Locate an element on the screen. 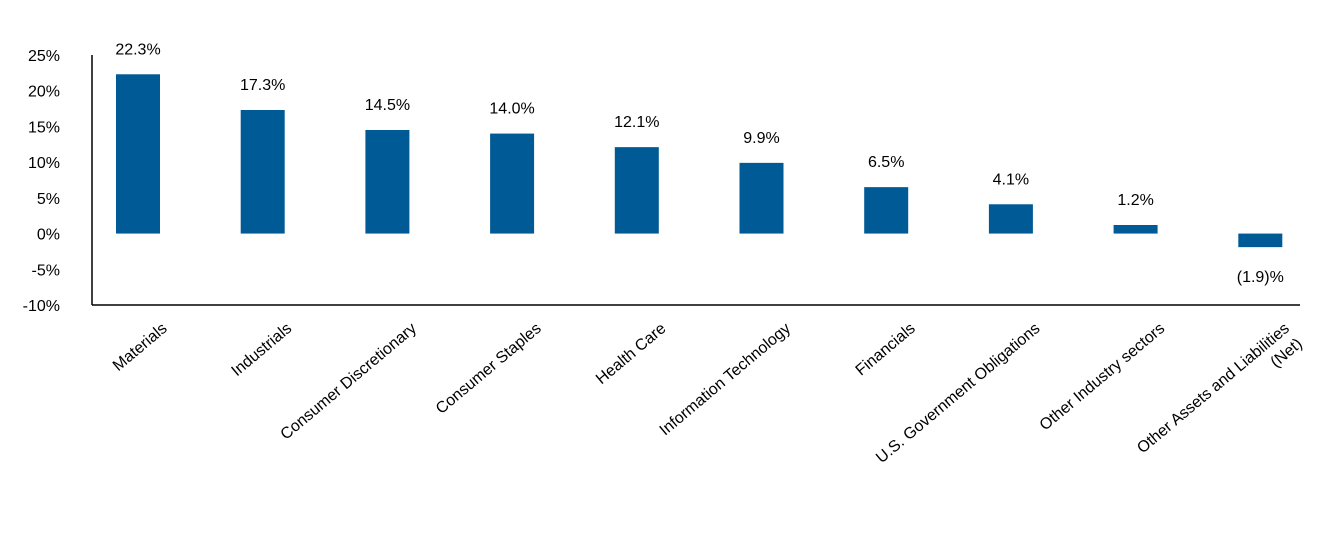 This screenshot has height=545, width=1320. data-label: 17.3% is located at coordinates (262, 85).